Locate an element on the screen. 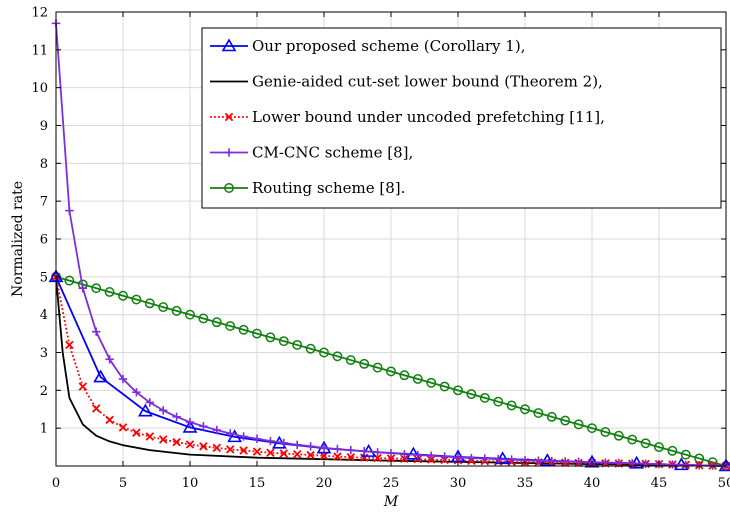  legend-entry: Routing scheme [8]. is located at coordinates (307, 188).